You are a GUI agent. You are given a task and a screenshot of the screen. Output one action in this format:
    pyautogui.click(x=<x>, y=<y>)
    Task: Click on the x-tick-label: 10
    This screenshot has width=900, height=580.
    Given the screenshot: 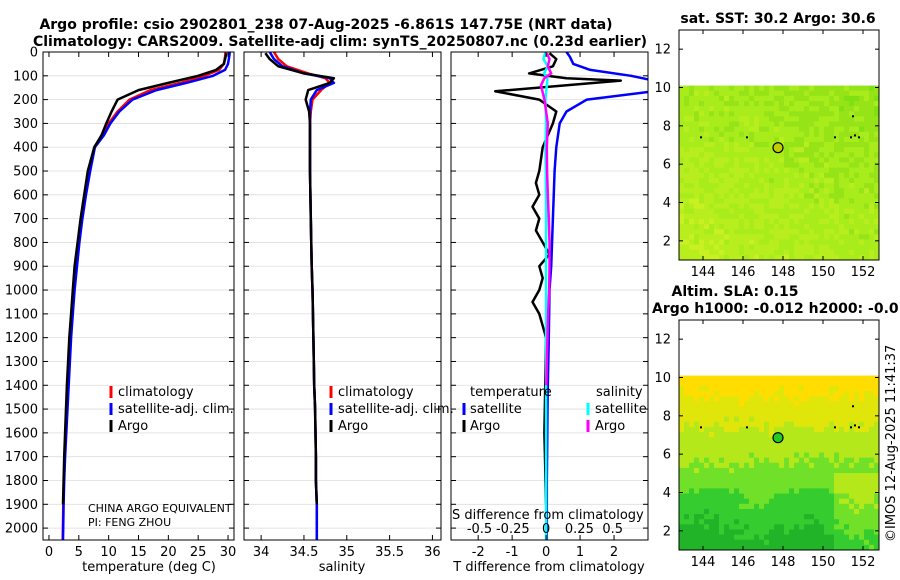 What is the action you would take?
    pyautogui.click(x=108, y=552)
    